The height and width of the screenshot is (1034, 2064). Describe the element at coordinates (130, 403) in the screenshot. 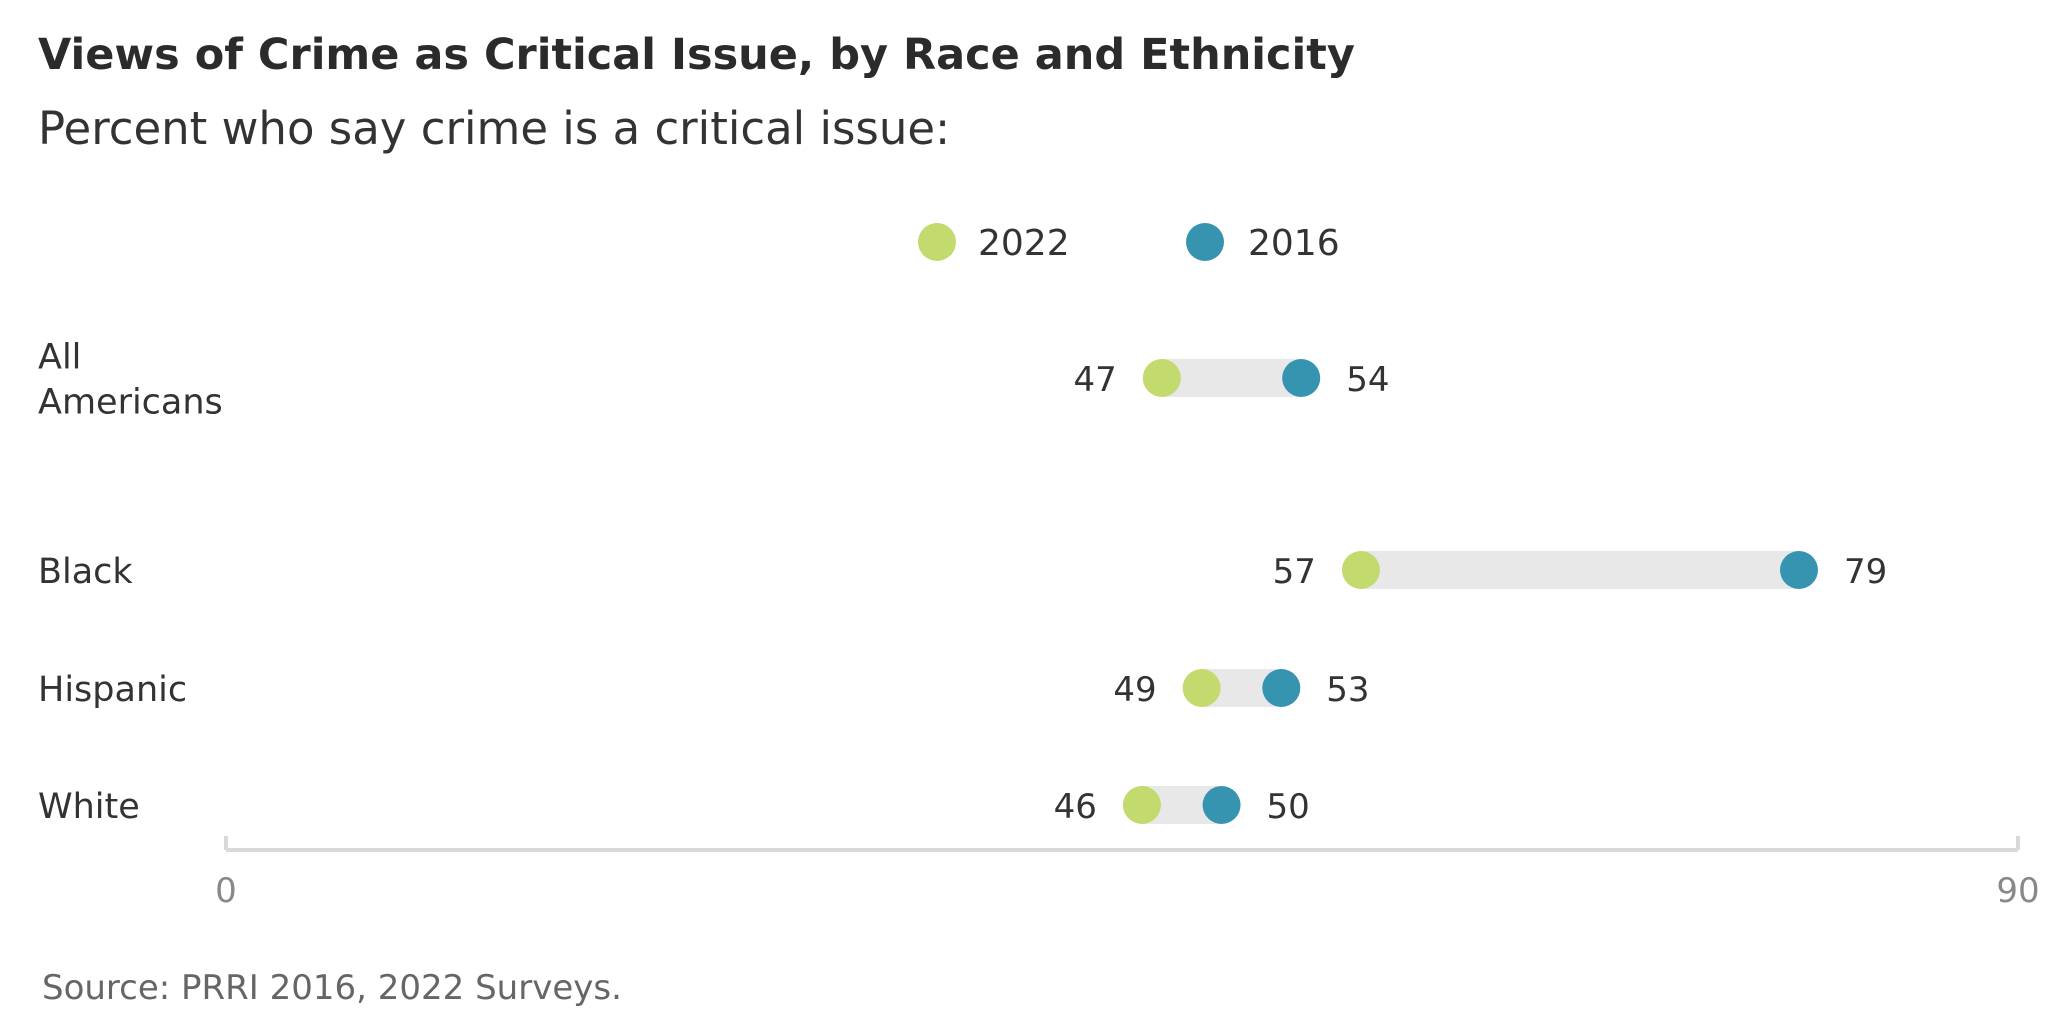

I see `category-label-line: Americans` at that location.